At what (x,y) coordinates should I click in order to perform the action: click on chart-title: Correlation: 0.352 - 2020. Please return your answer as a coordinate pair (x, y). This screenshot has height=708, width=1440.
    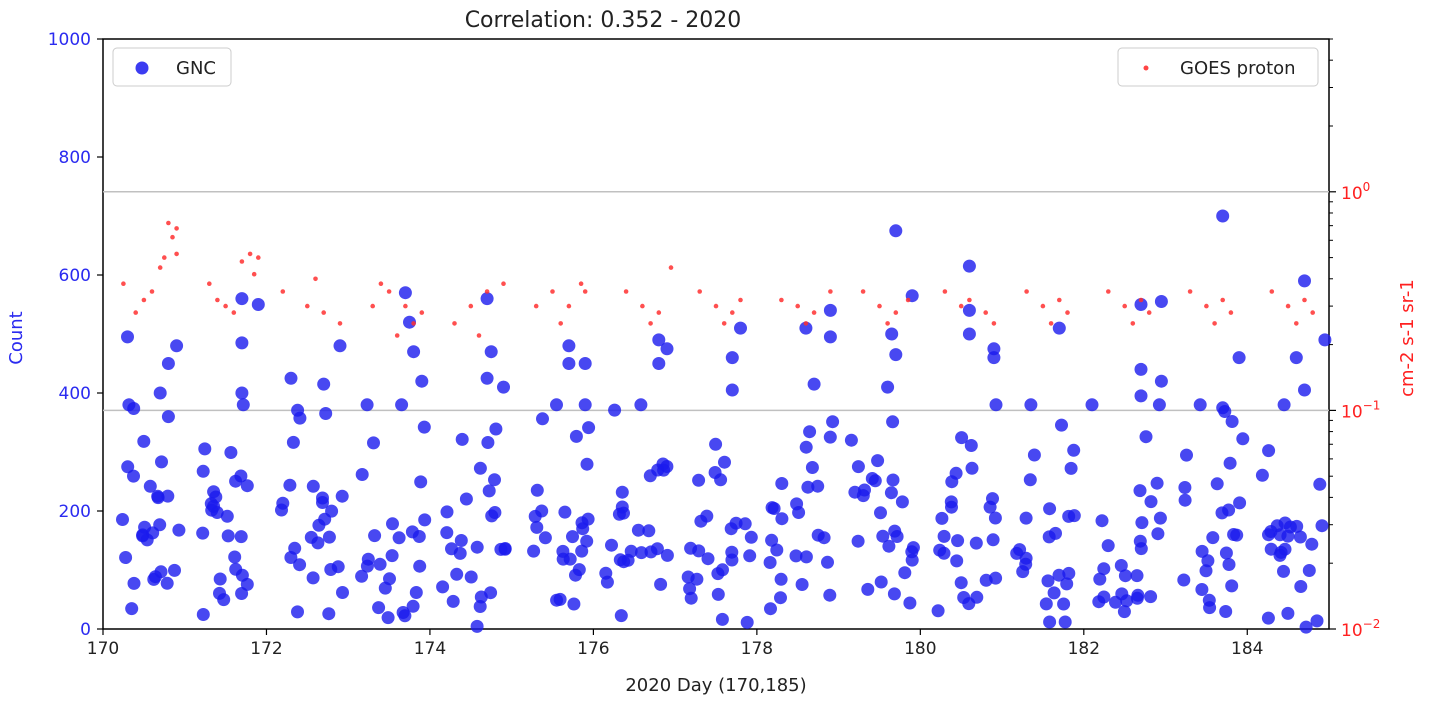
    Looking at the image, I should click on (603, 20).